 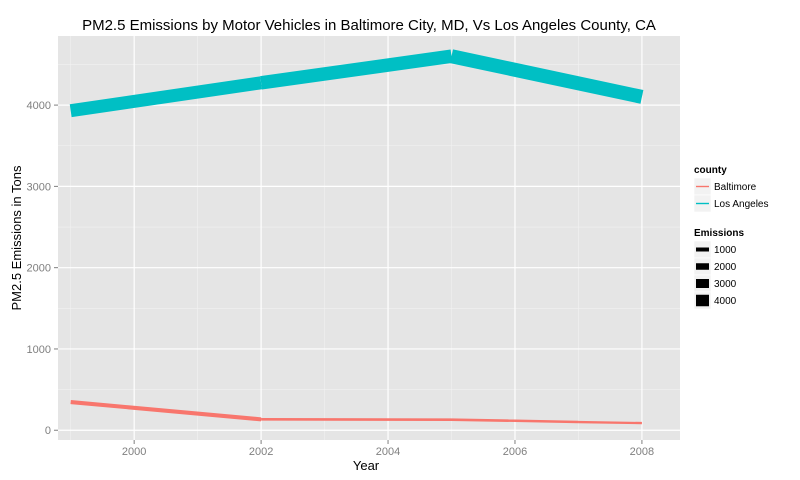 I want to click on legend-label: 3000, so click(x=725, y=284).